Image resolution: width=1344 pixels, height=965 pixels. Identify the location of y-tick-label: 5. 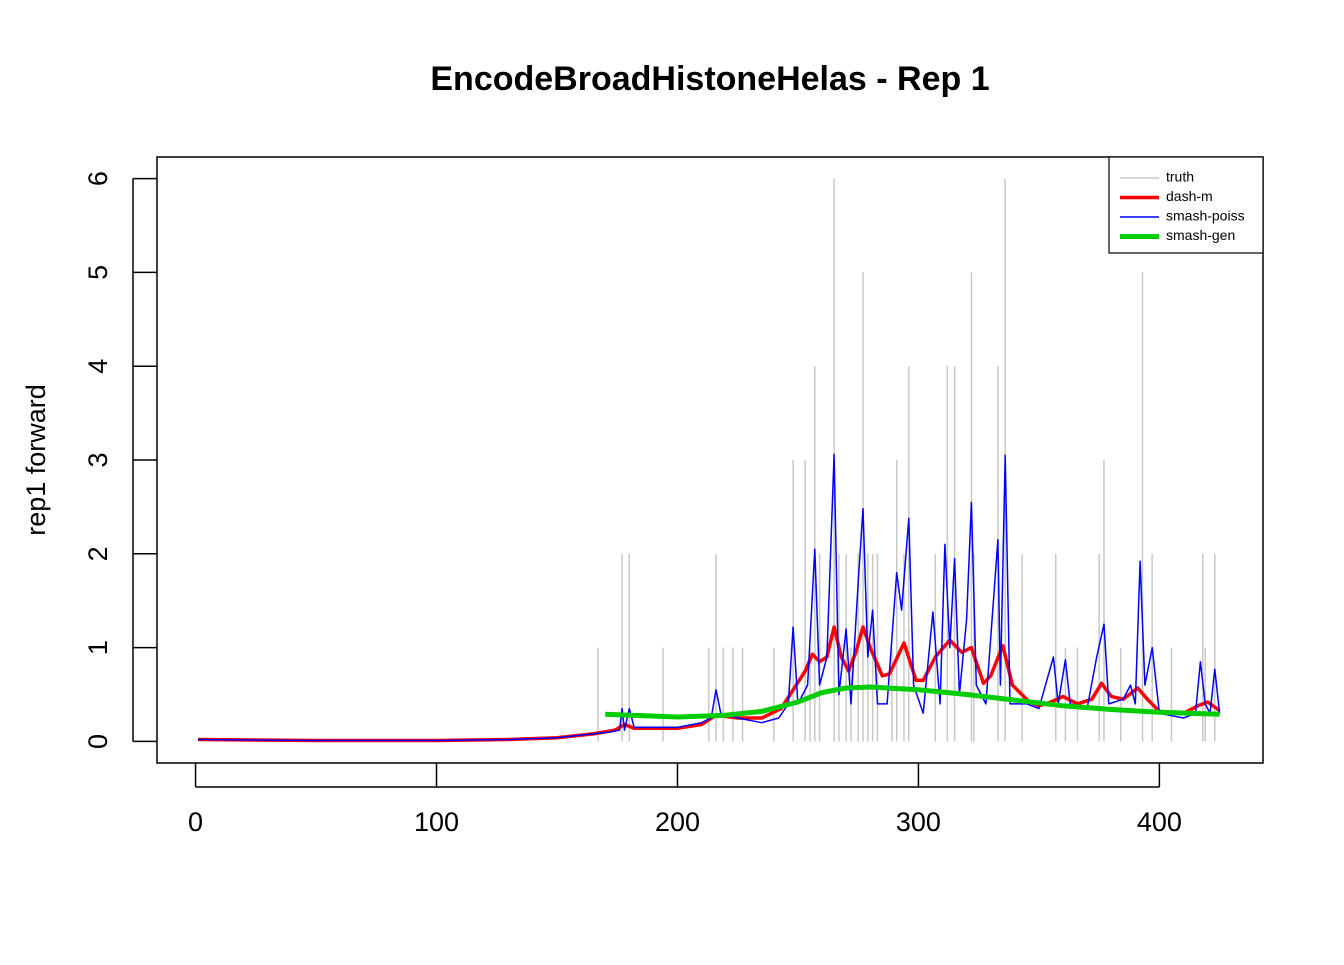
(98, 272).